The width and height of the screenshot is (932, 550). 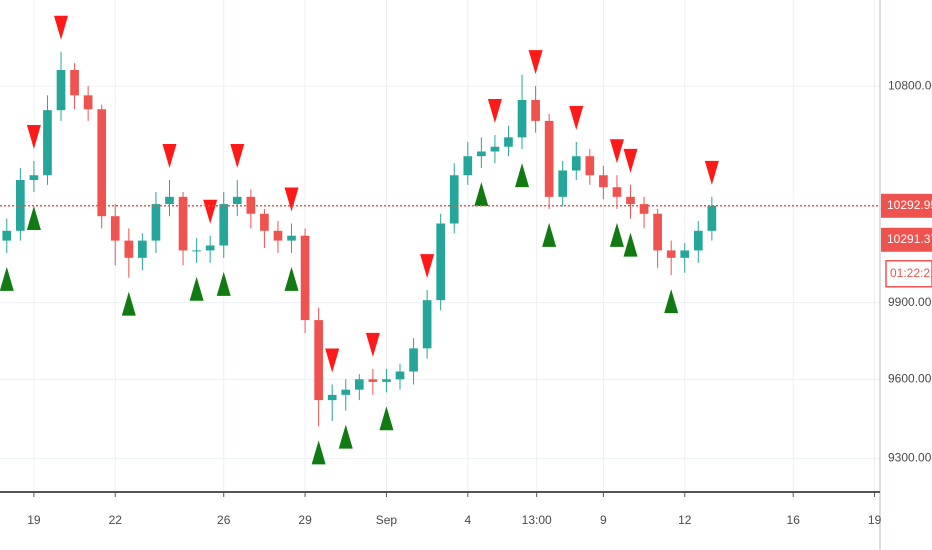 I want to click on x-tick-label: 9, so click(x=603, y=520).